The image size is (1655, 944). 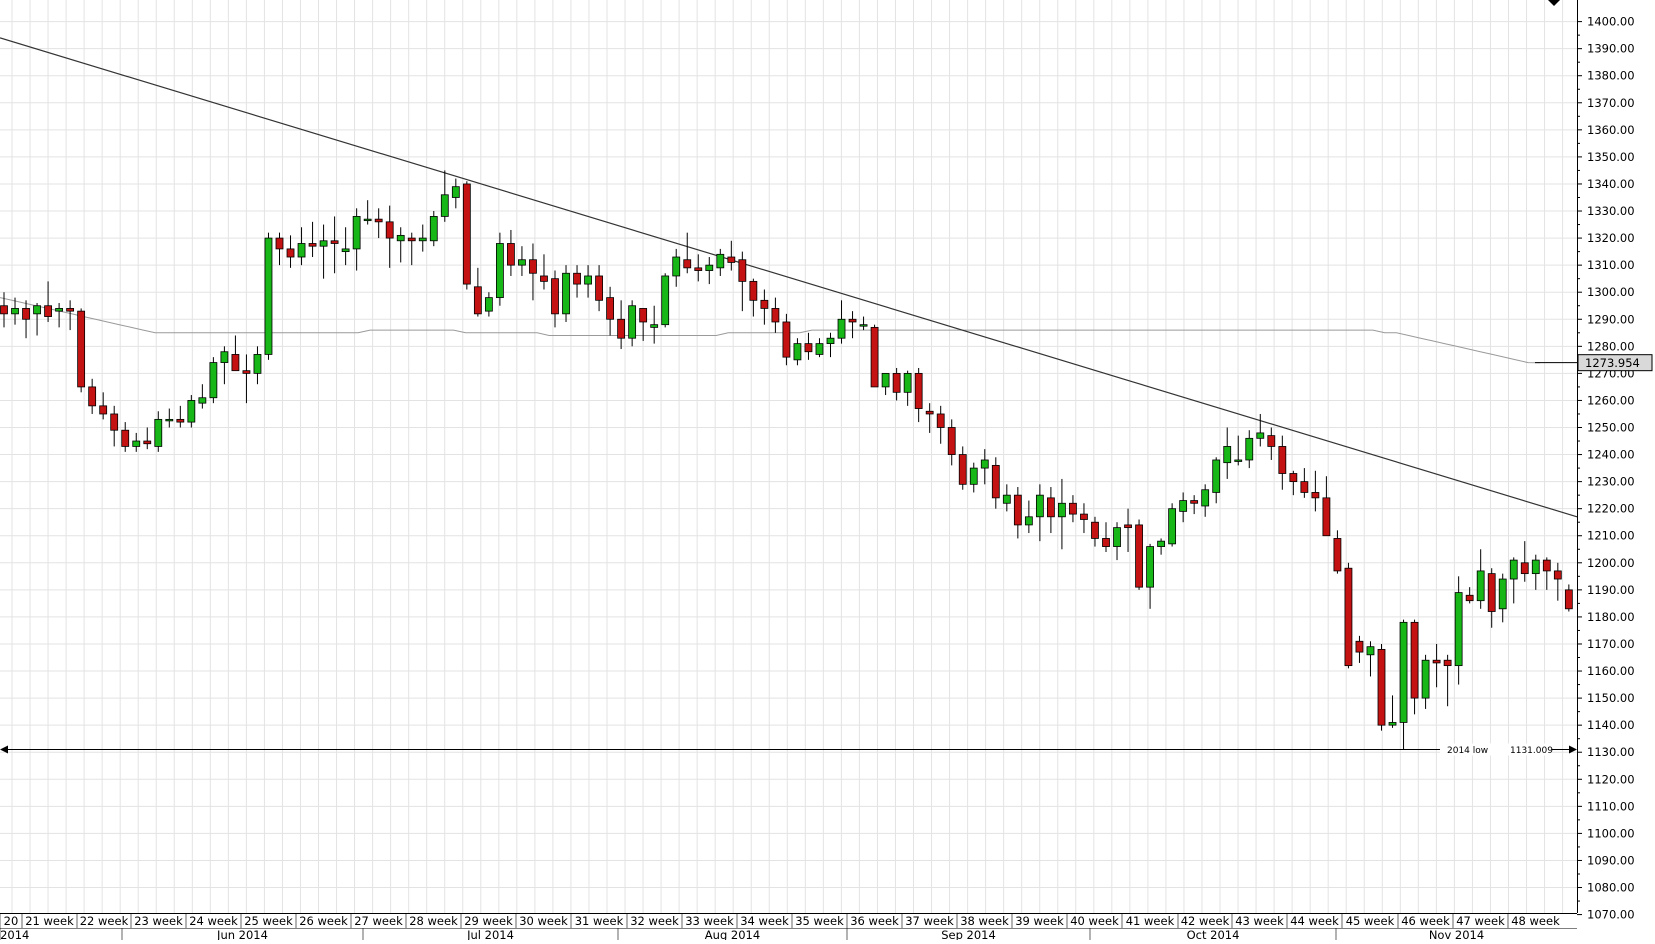 I want to click on y-tick-label: 1080.00, so click(x=1611, y=888).